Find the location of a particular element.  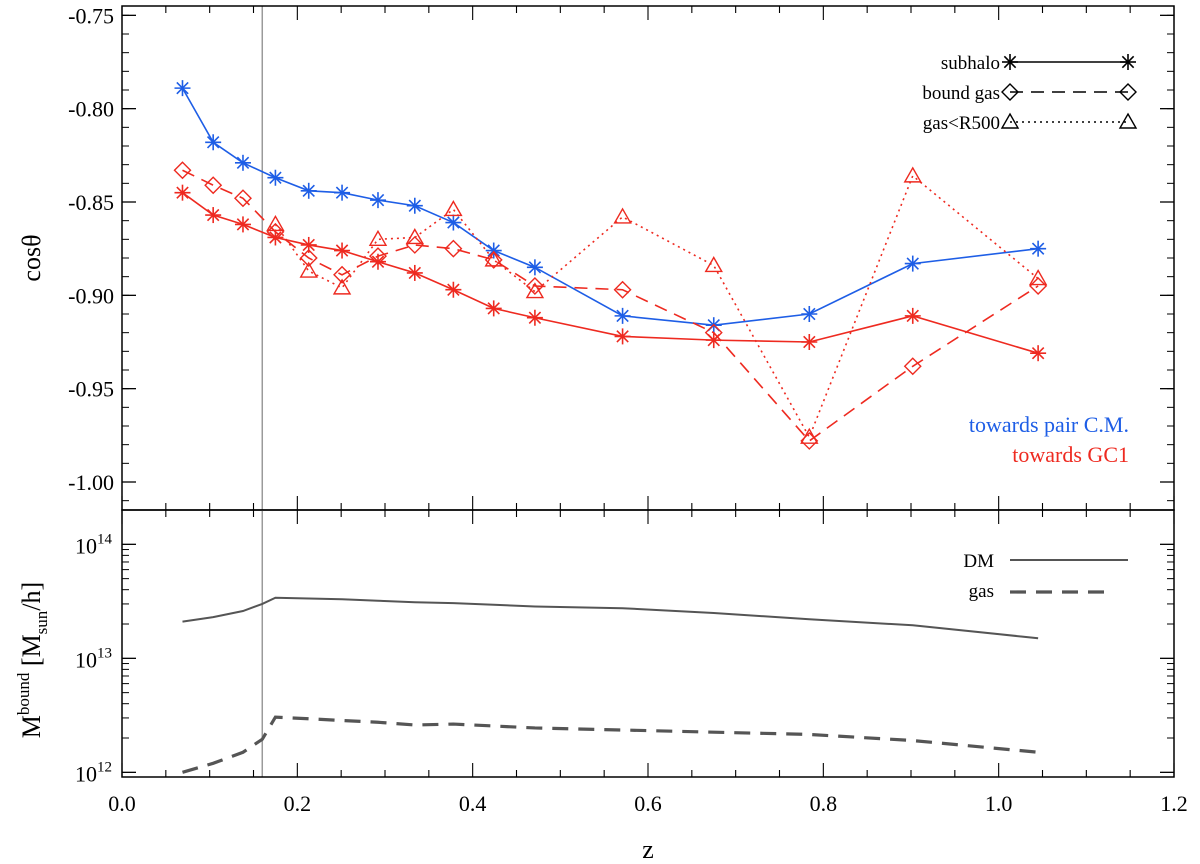

legend-label-gas-r500: gas<R500 is located at coordinates (961, 123).